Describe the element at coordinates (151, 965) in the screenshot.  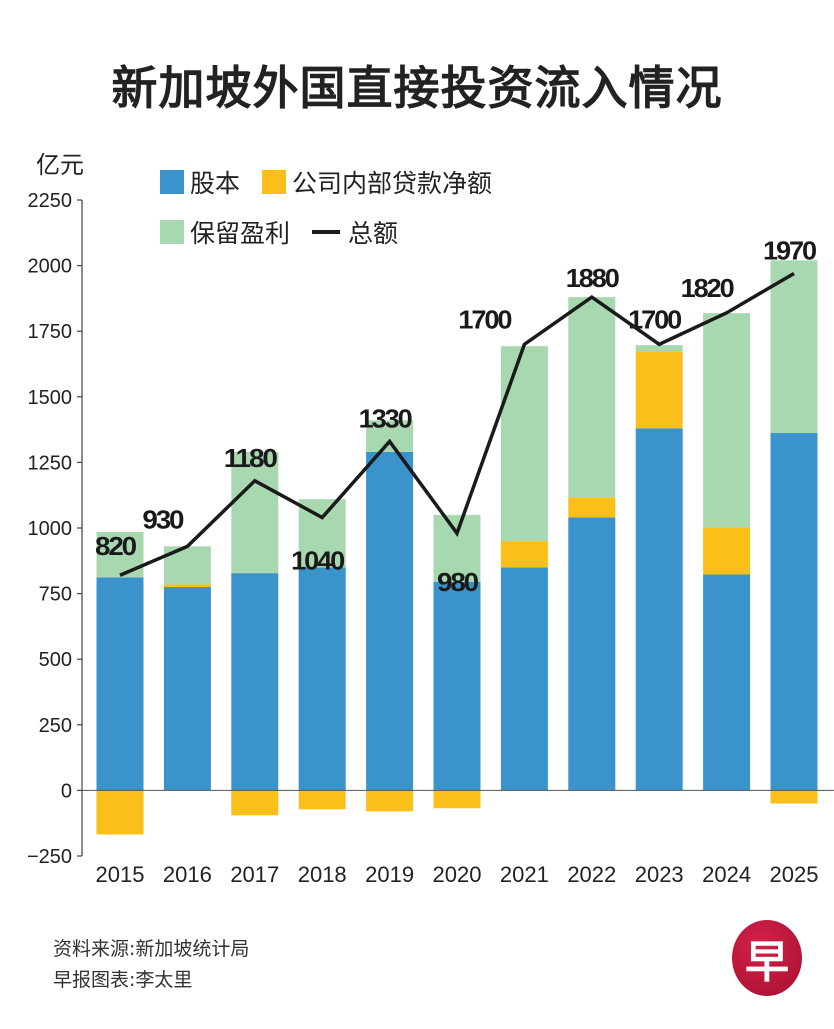
I see `footer: 资料来源:新加坡统计局 早报图表:李太里` at that location.